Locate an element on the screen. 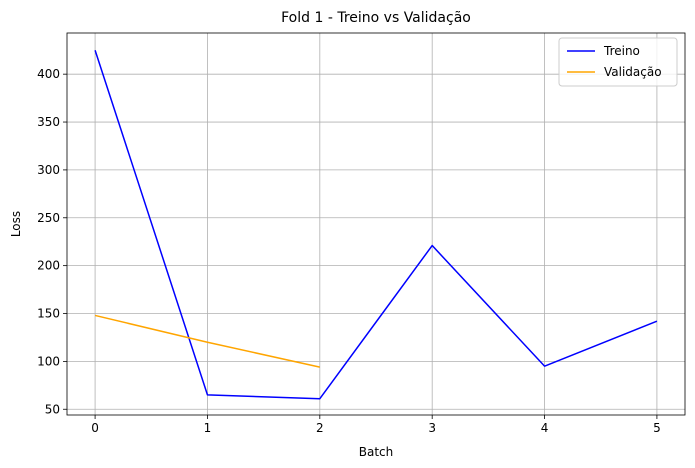 The width and height of the screenshot is (695, 468). legend-box is located at coordinates (618, 62).